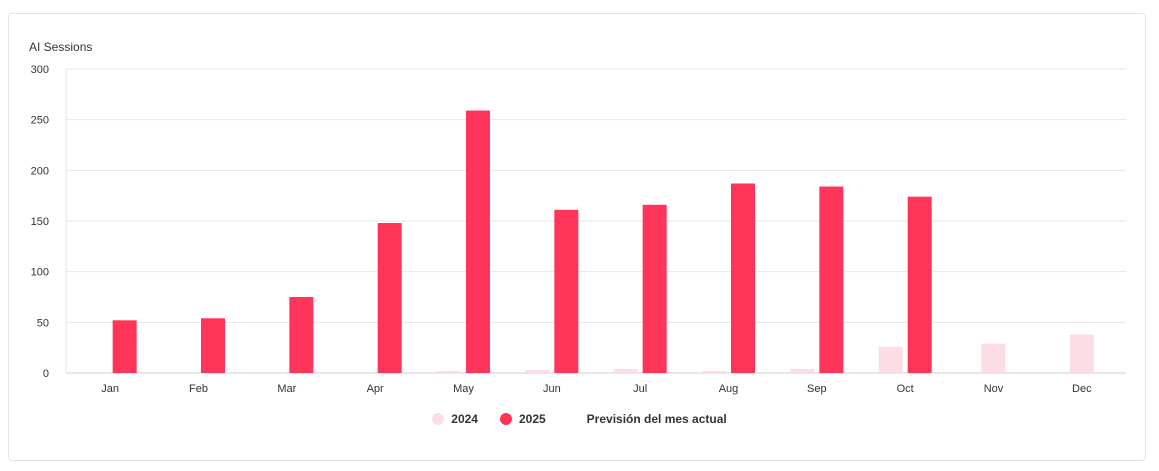  I want to click on bar-2025-jan, so click(124, 346).